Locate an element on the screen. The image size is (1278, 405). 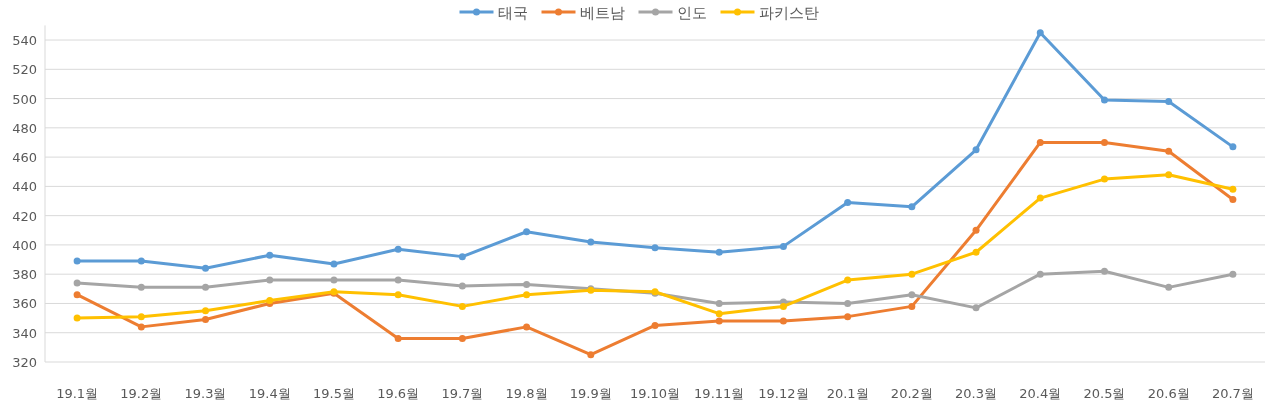
y-tick-label: 540 is located at coordinates (24, 41).